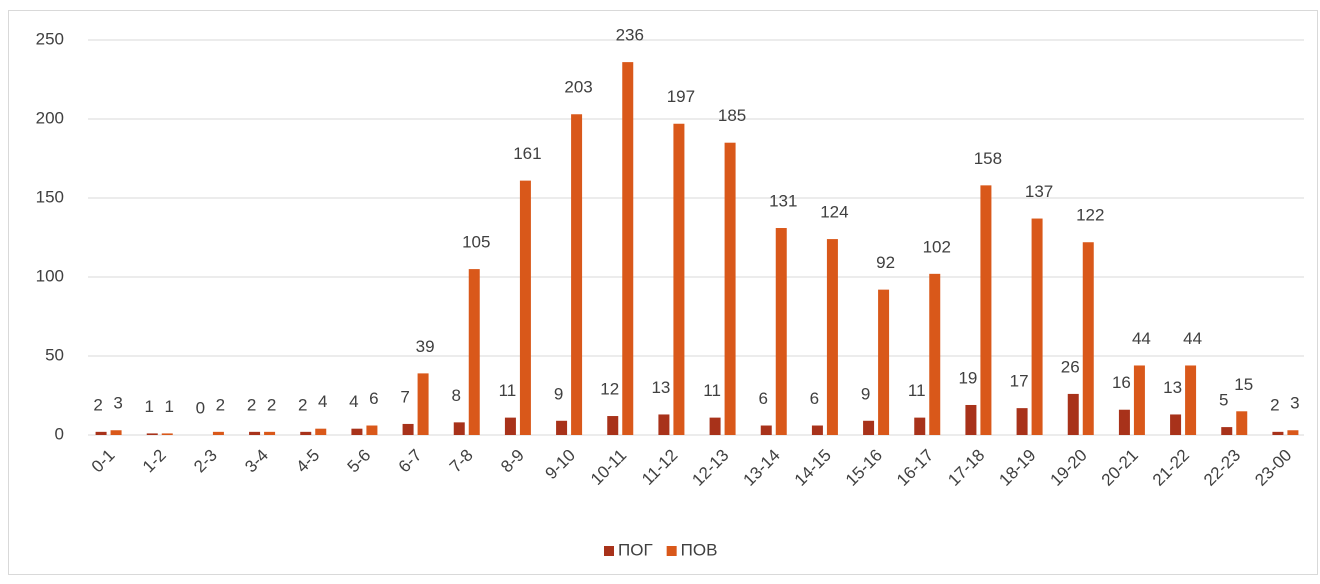  I want to click on y-tick-label: 200, so click(50, 117).